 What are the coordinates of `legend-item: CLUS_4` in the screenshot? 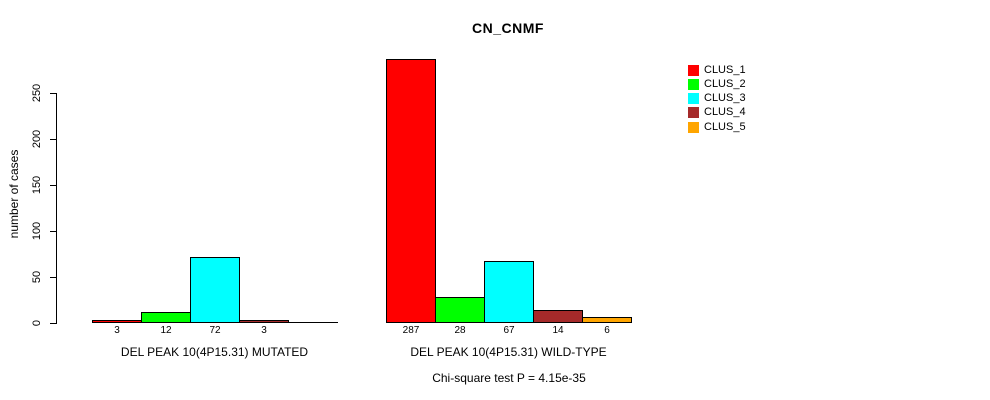 It's located at (717, 113).